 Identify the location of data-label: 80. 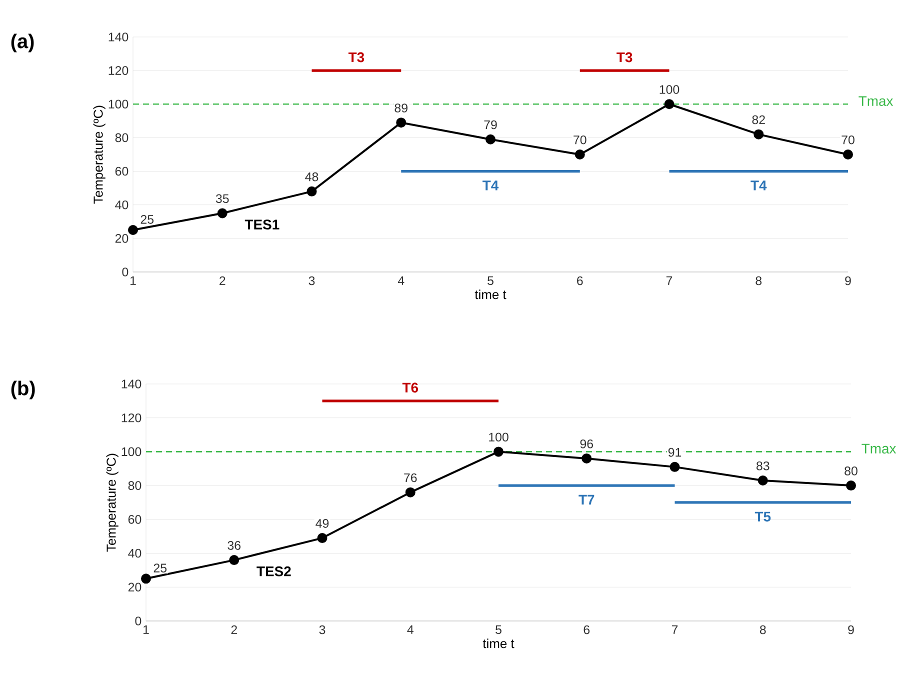
(851, 471).